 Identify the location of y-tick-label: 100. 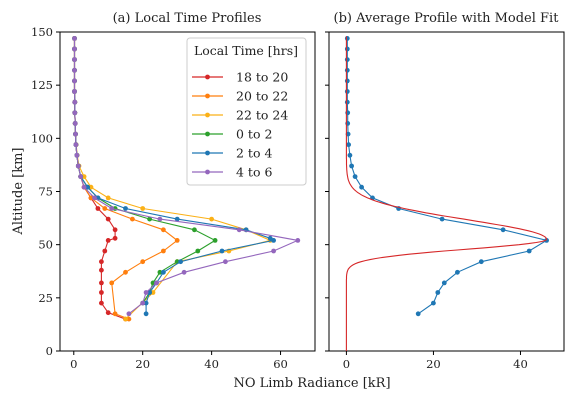
(42, 138).